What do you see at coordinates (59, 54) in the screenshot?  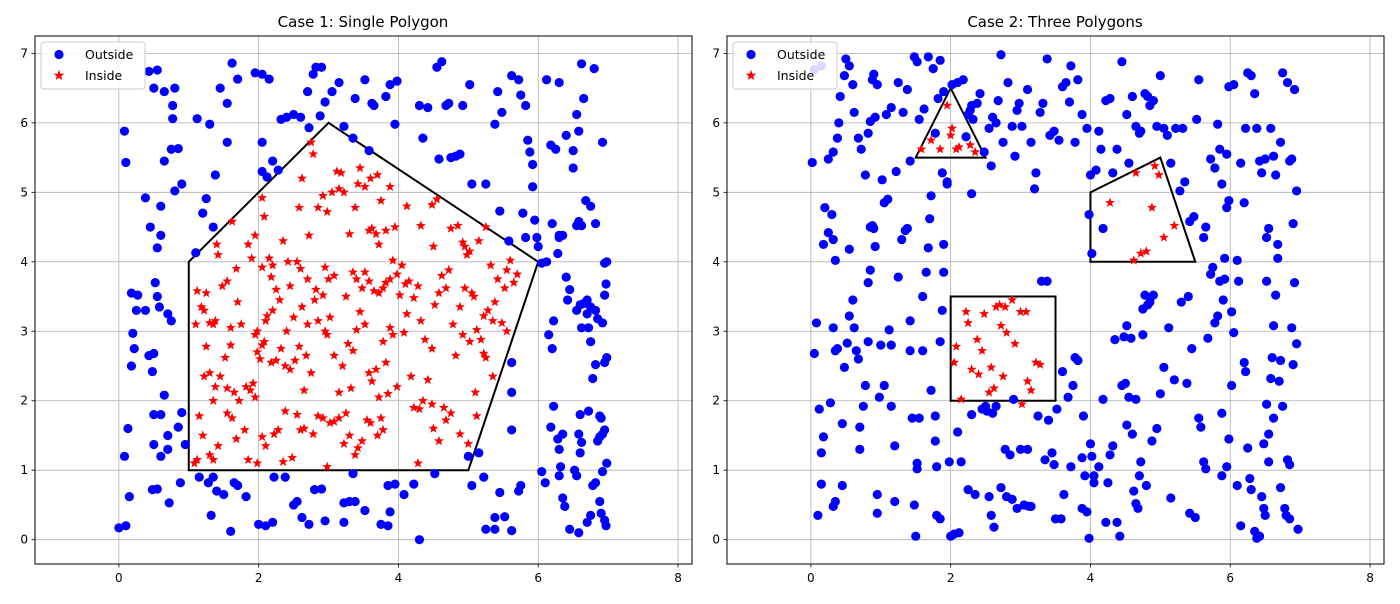 I see `legend-outside-marker` at bounding box center [59, 54].